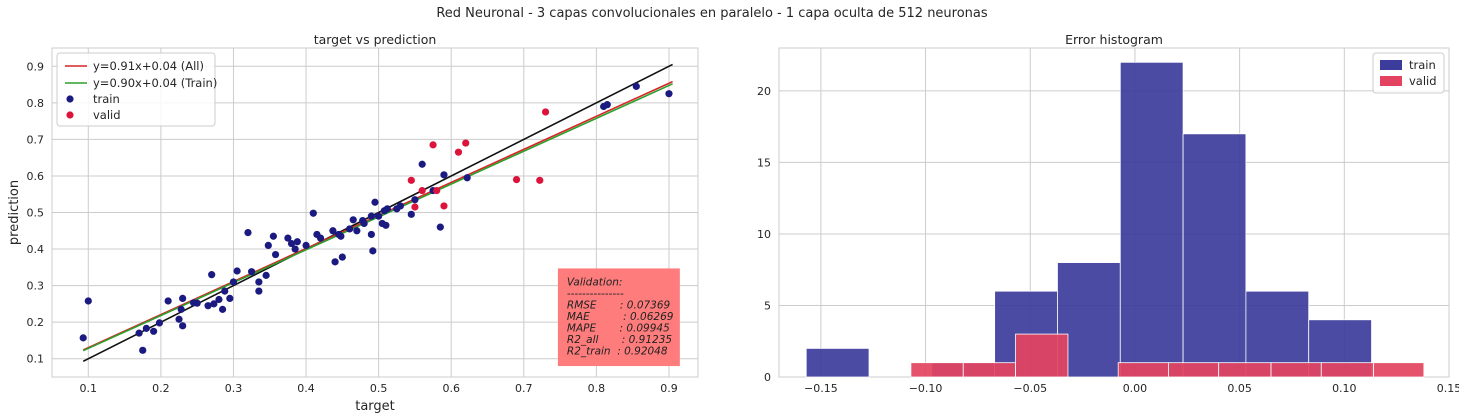  I want to click on legend-label-fit-all: y=0.91x+0.04 (All), so click(148, 66).